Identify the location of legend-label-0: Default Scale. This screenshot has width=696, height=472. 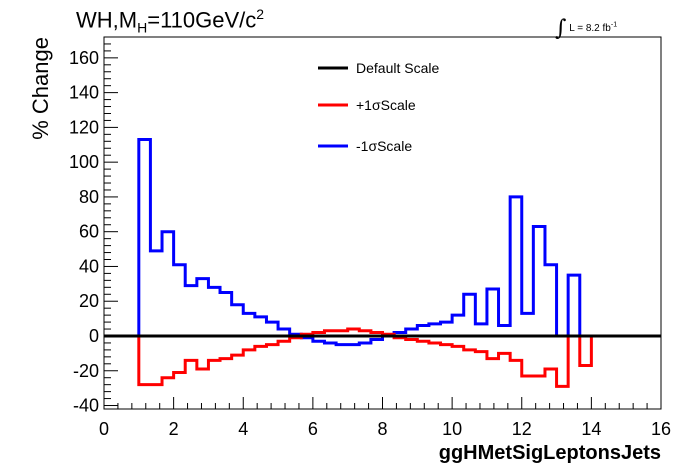
(397, 68).